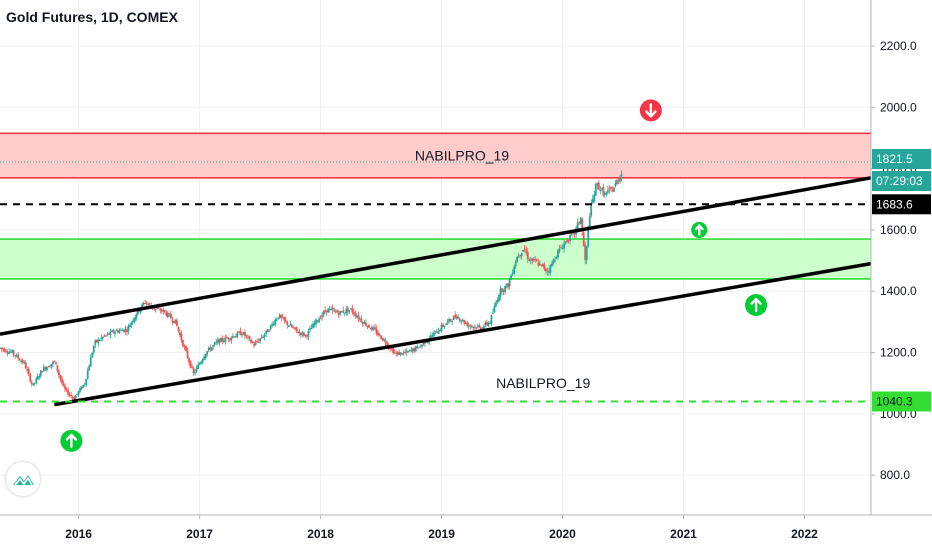  Describe the element at coordinates (543, 383) in the screenshot. I see `annotation-label: NABILPRO_19` at that location.